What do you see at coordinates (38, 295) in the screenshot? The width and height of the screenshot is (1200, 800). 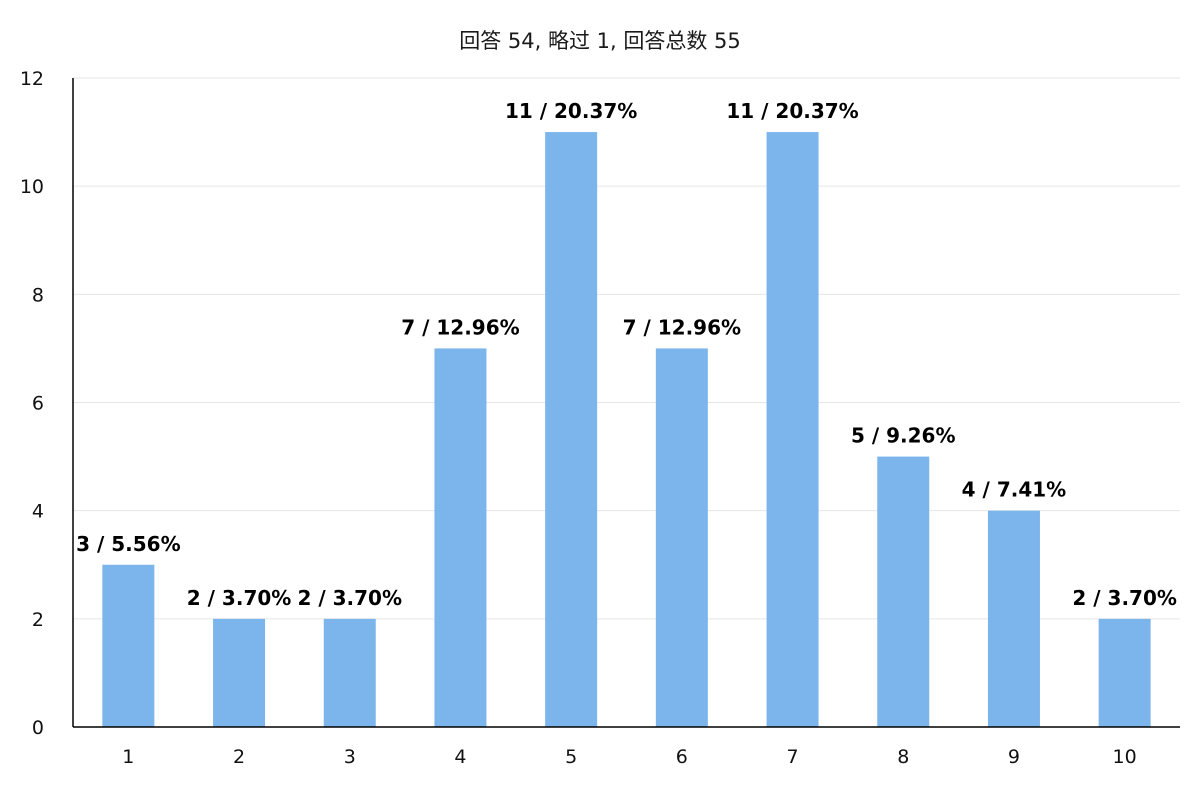 I see `y-tick-label: 8` at bounding box center [38, 295].